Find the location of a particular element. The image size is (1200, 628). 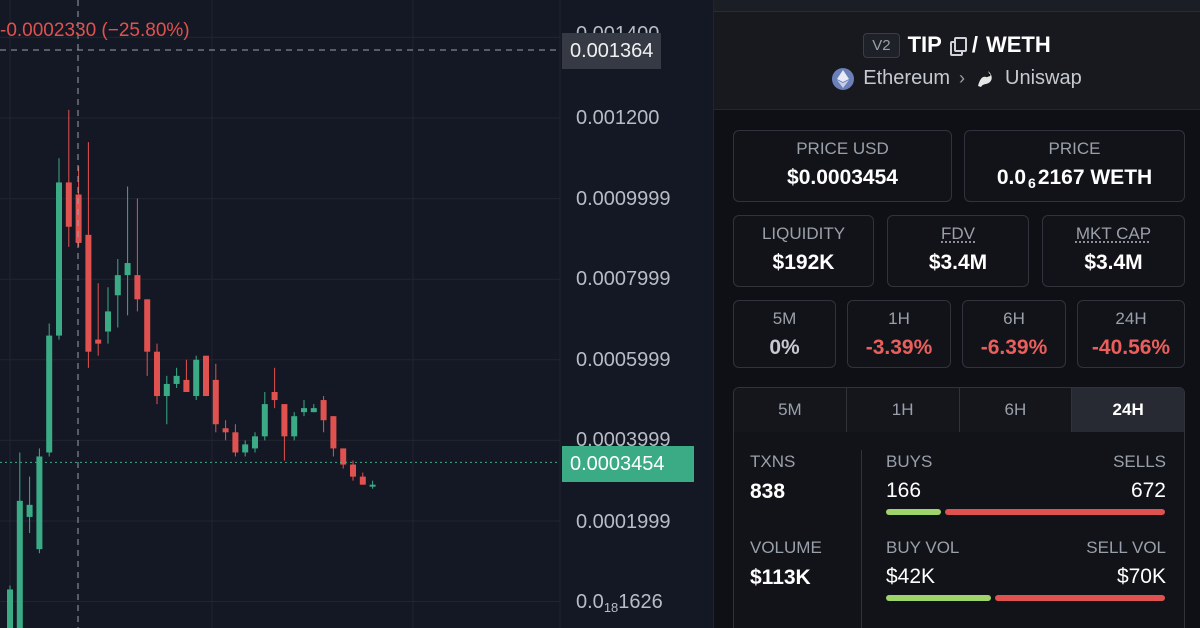

ethereum-icon is located at coordinates (843, 78).